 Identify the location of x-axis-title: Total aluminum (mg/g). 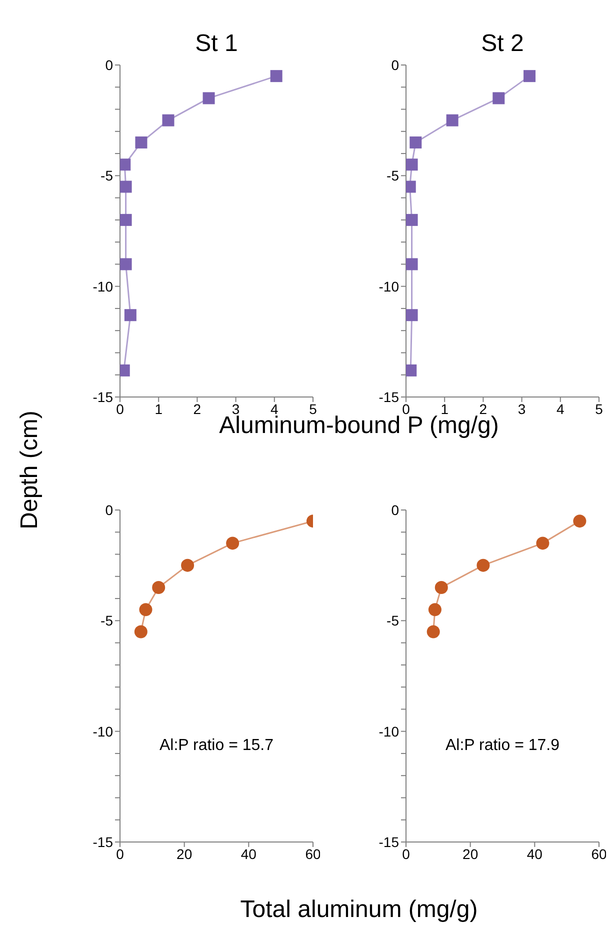
(359, 910).